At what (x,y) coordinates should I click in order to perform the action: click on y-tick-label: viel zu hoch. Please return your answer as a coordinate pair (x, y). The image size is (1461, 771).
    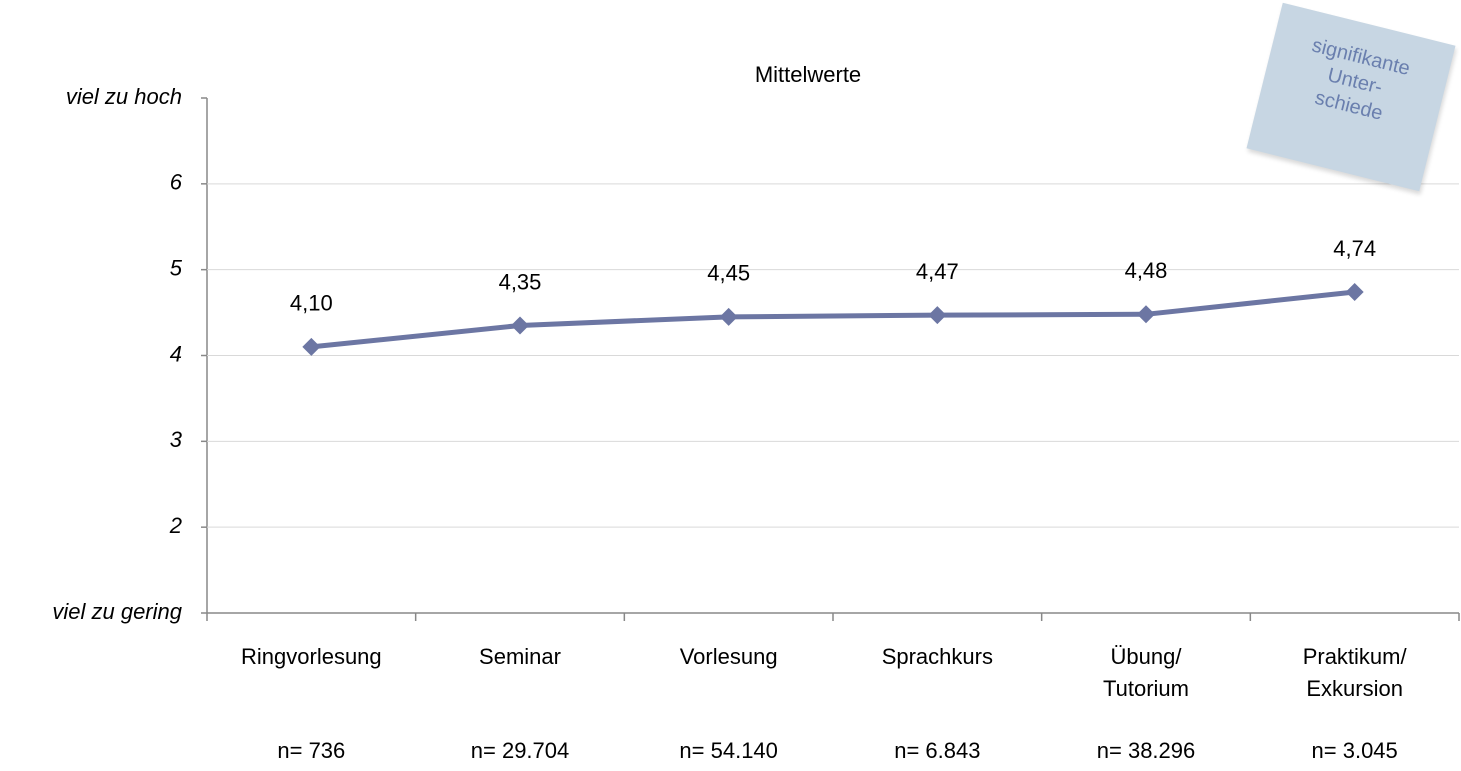
    Looking at the image, I should click on (124, 96).